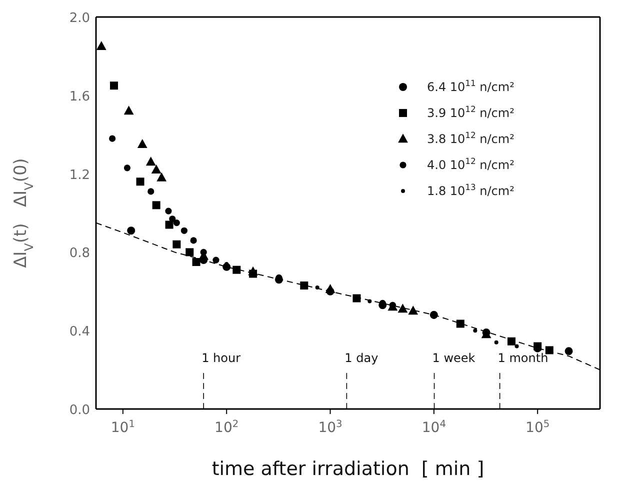  What do you see at coordinates (79, 410) in the screenshot?
I see `y-tick-label: 0.0` at bounding box center [79, 410].